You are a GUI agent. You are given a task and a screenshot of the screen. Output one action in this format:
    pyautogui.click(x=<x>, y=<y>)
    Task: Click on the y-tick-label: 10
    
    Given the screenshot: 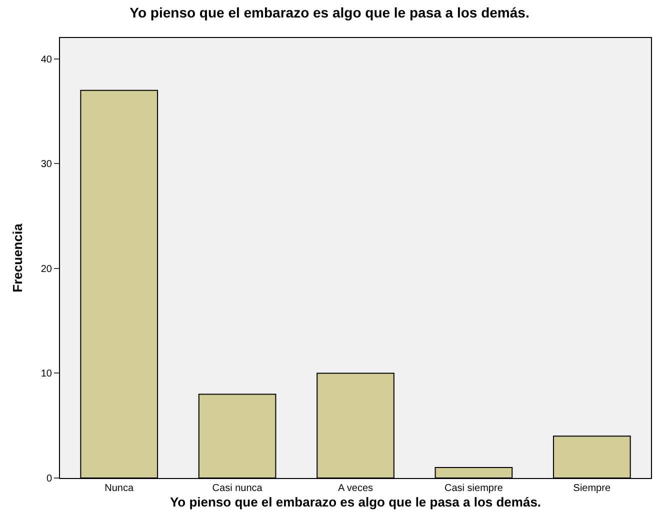 What is the action you would take?
    pyautogui.click(x=46, y=374)
    